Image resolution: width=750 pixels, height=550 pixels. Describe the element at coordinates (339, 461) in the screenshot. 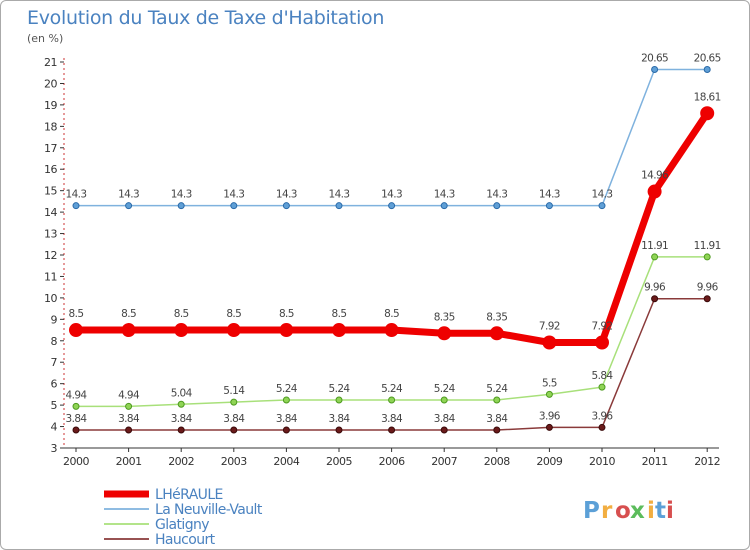

I see `x-tick-label: 2005` at that location.